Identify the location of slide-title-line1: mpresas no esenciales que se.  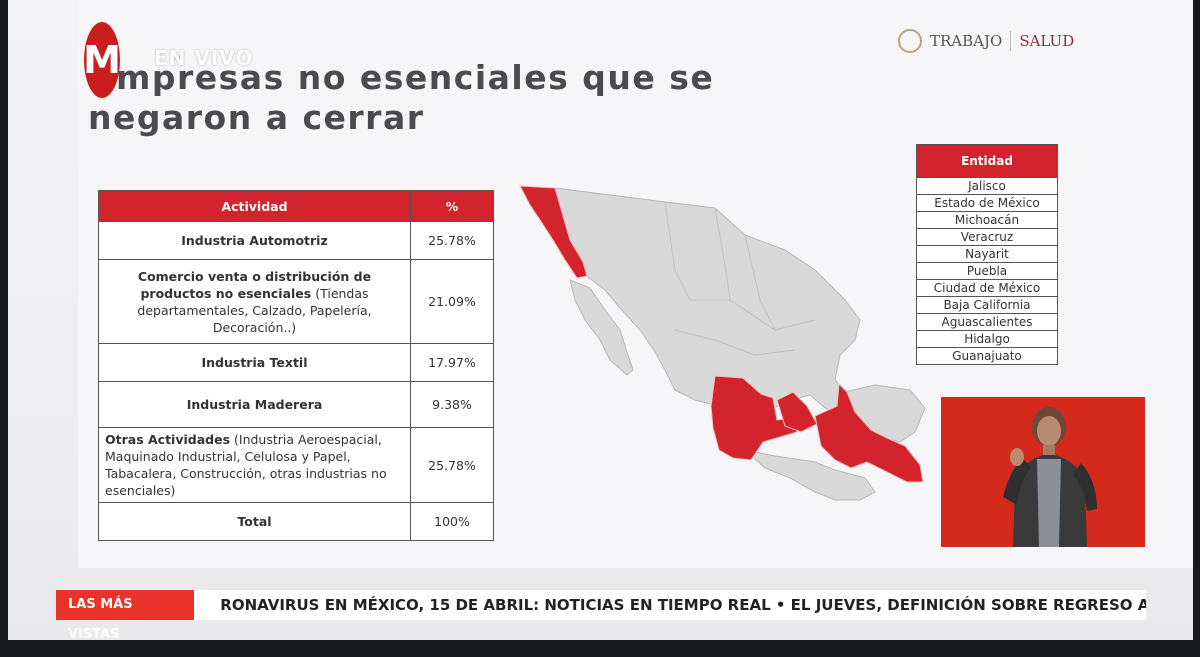
(415, 77).